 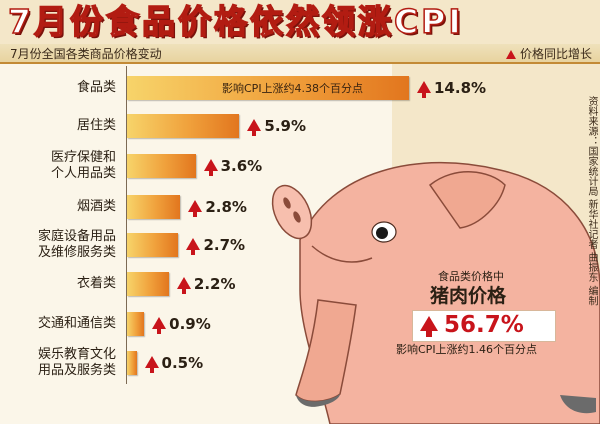 I want to click on value-label: 2.2%, so click(x=206, y=284).